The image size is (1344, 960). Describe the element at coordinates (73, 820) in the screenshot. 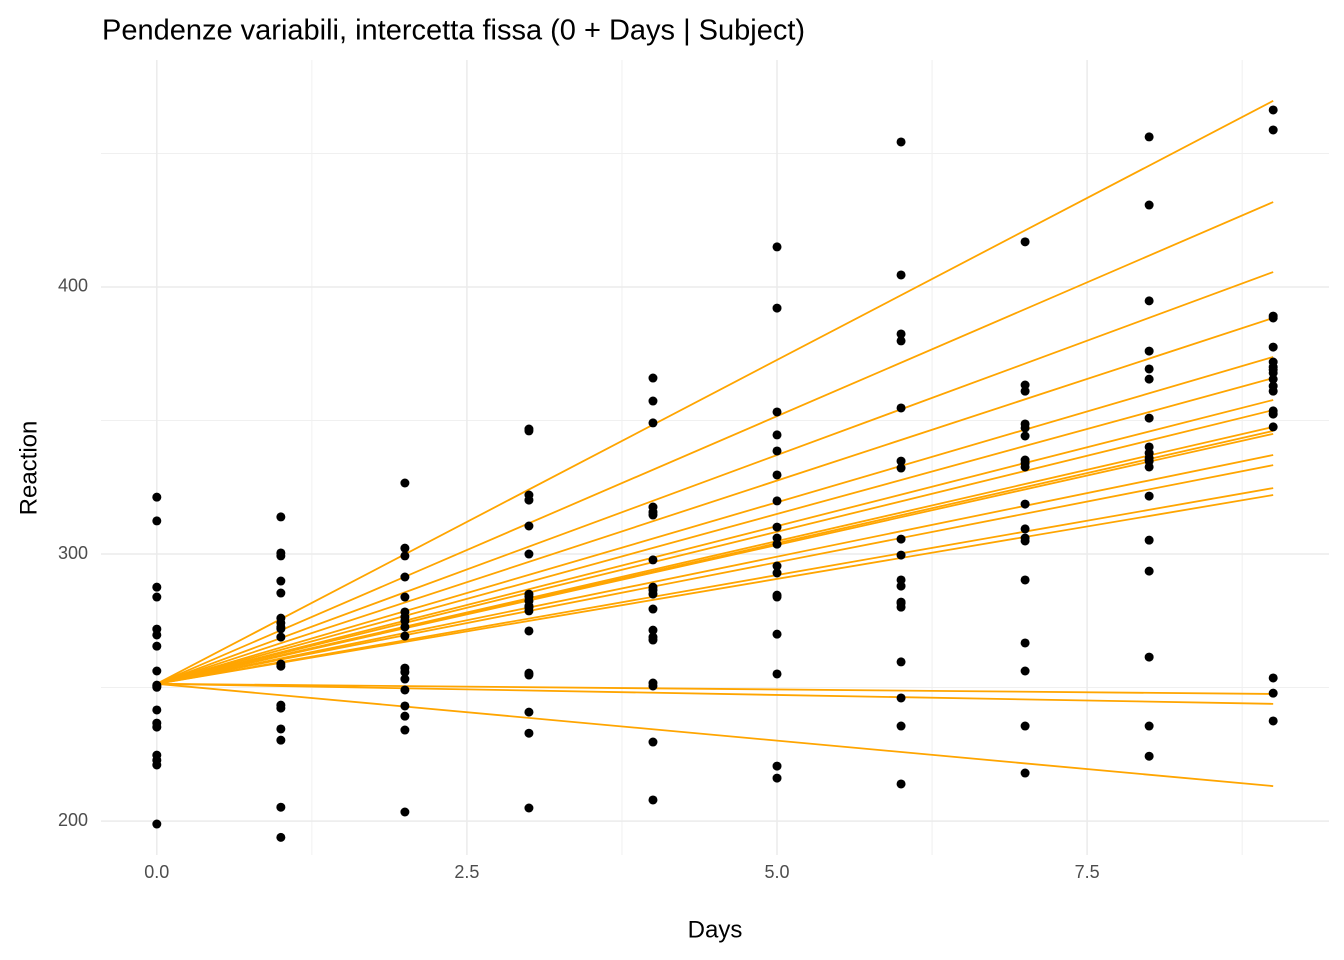

I see `y-tick-label: 200` at that location.